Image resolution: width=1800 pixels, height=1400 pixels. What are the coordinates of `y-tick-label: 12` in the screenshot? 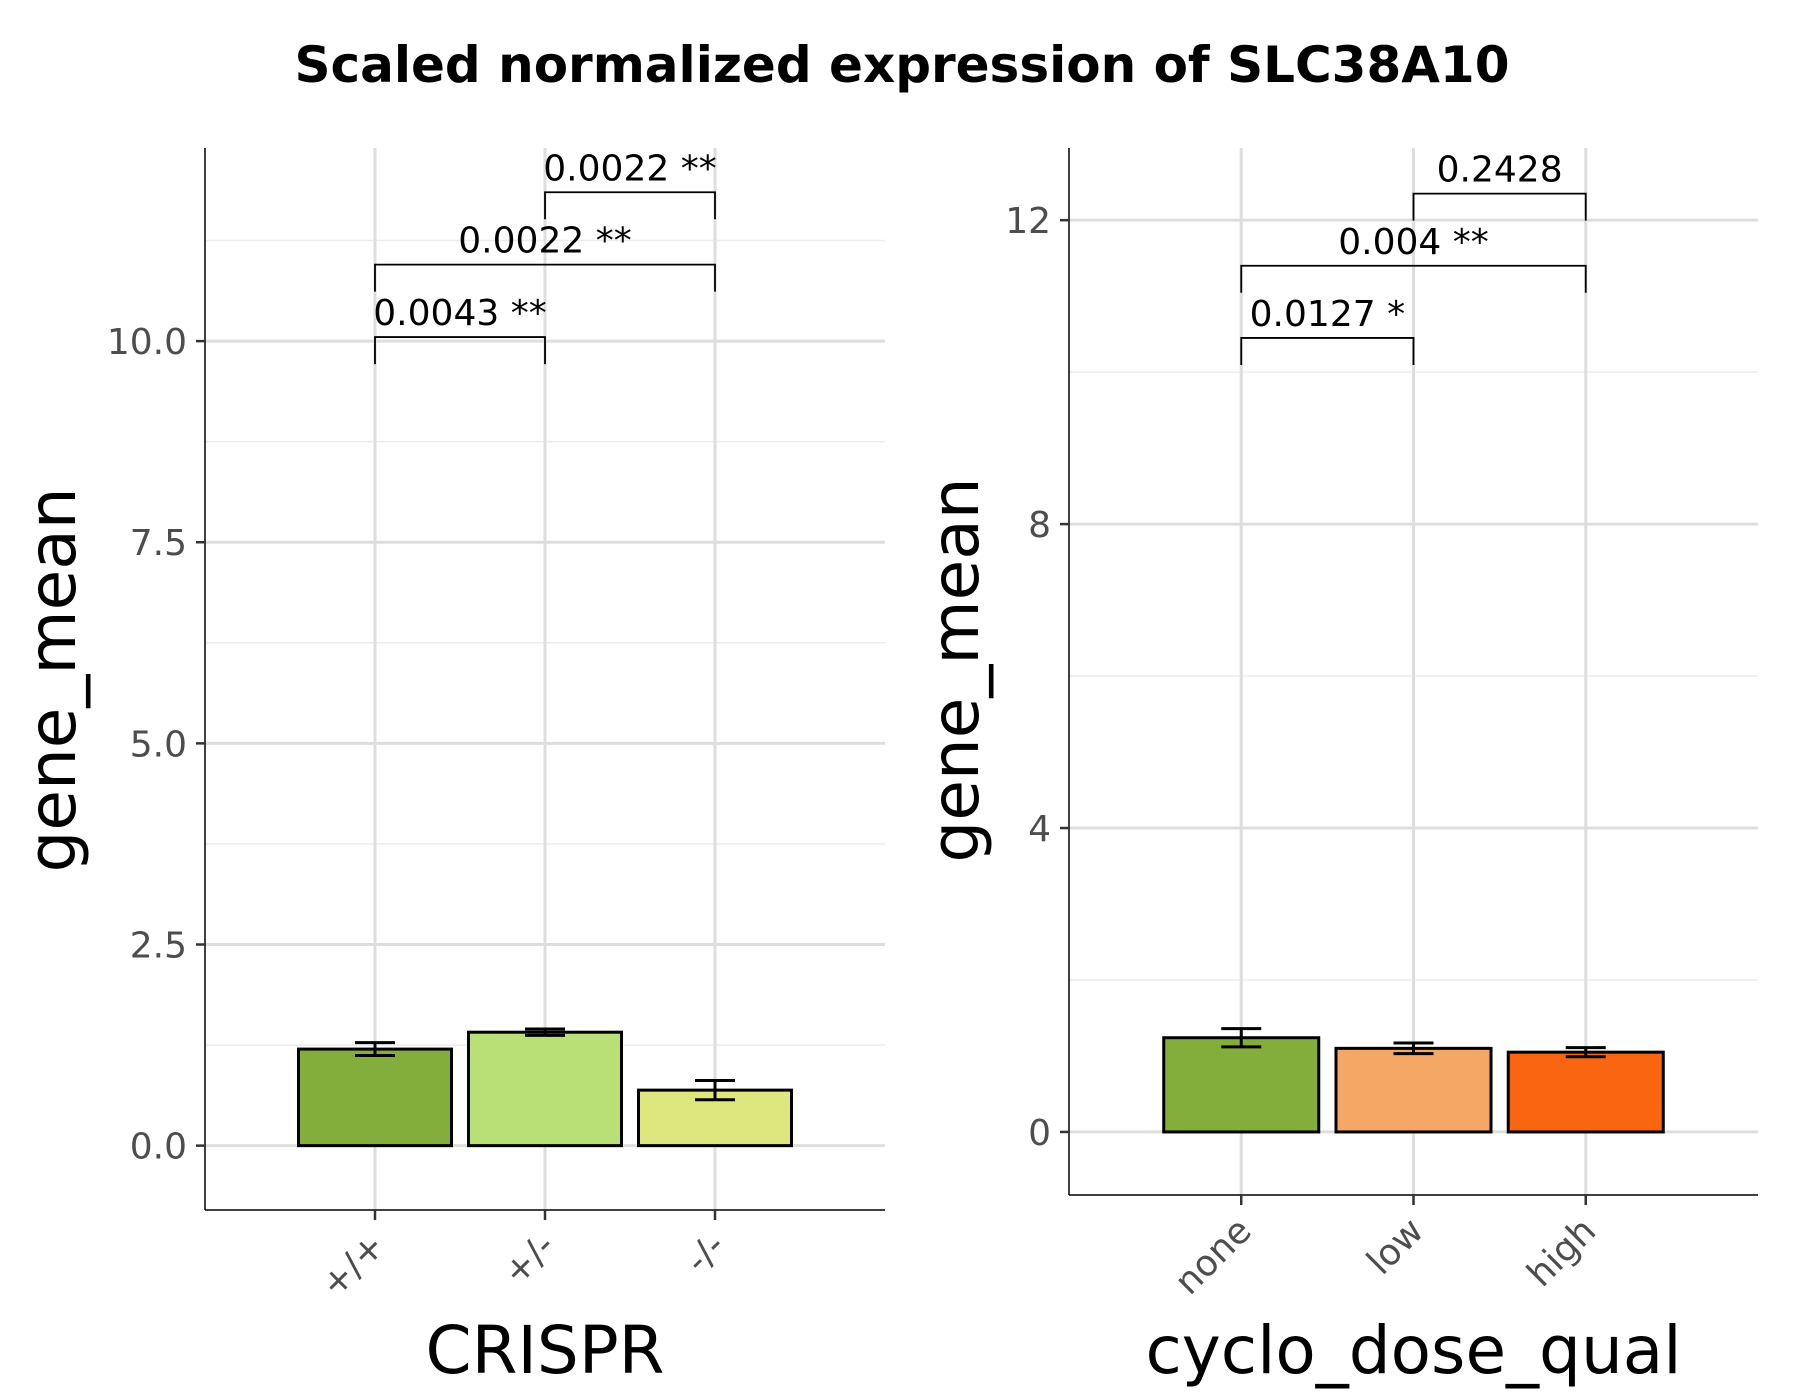 It's located at (1028, 221).